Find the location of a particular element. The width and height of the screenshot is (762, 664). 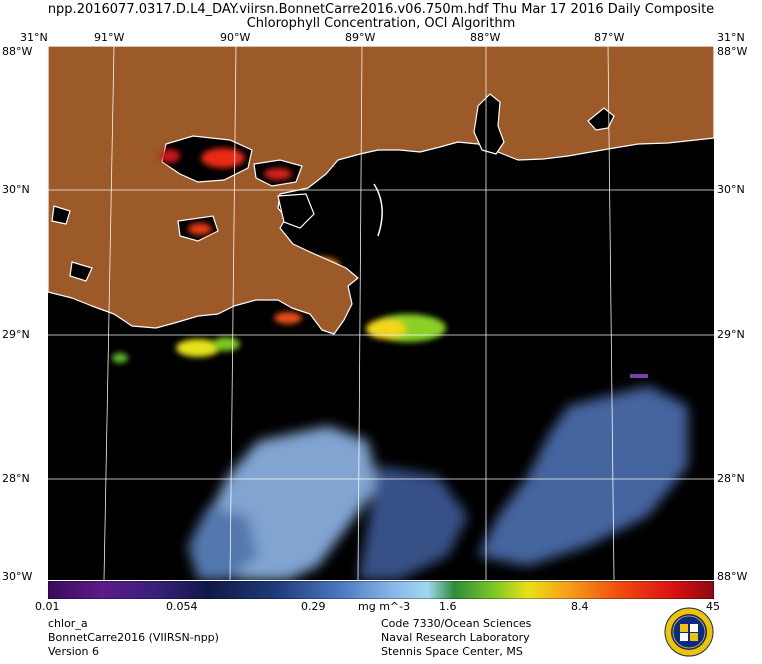

colorbar-tick-8.4: 8.4 is located at coordinates (580, 606).